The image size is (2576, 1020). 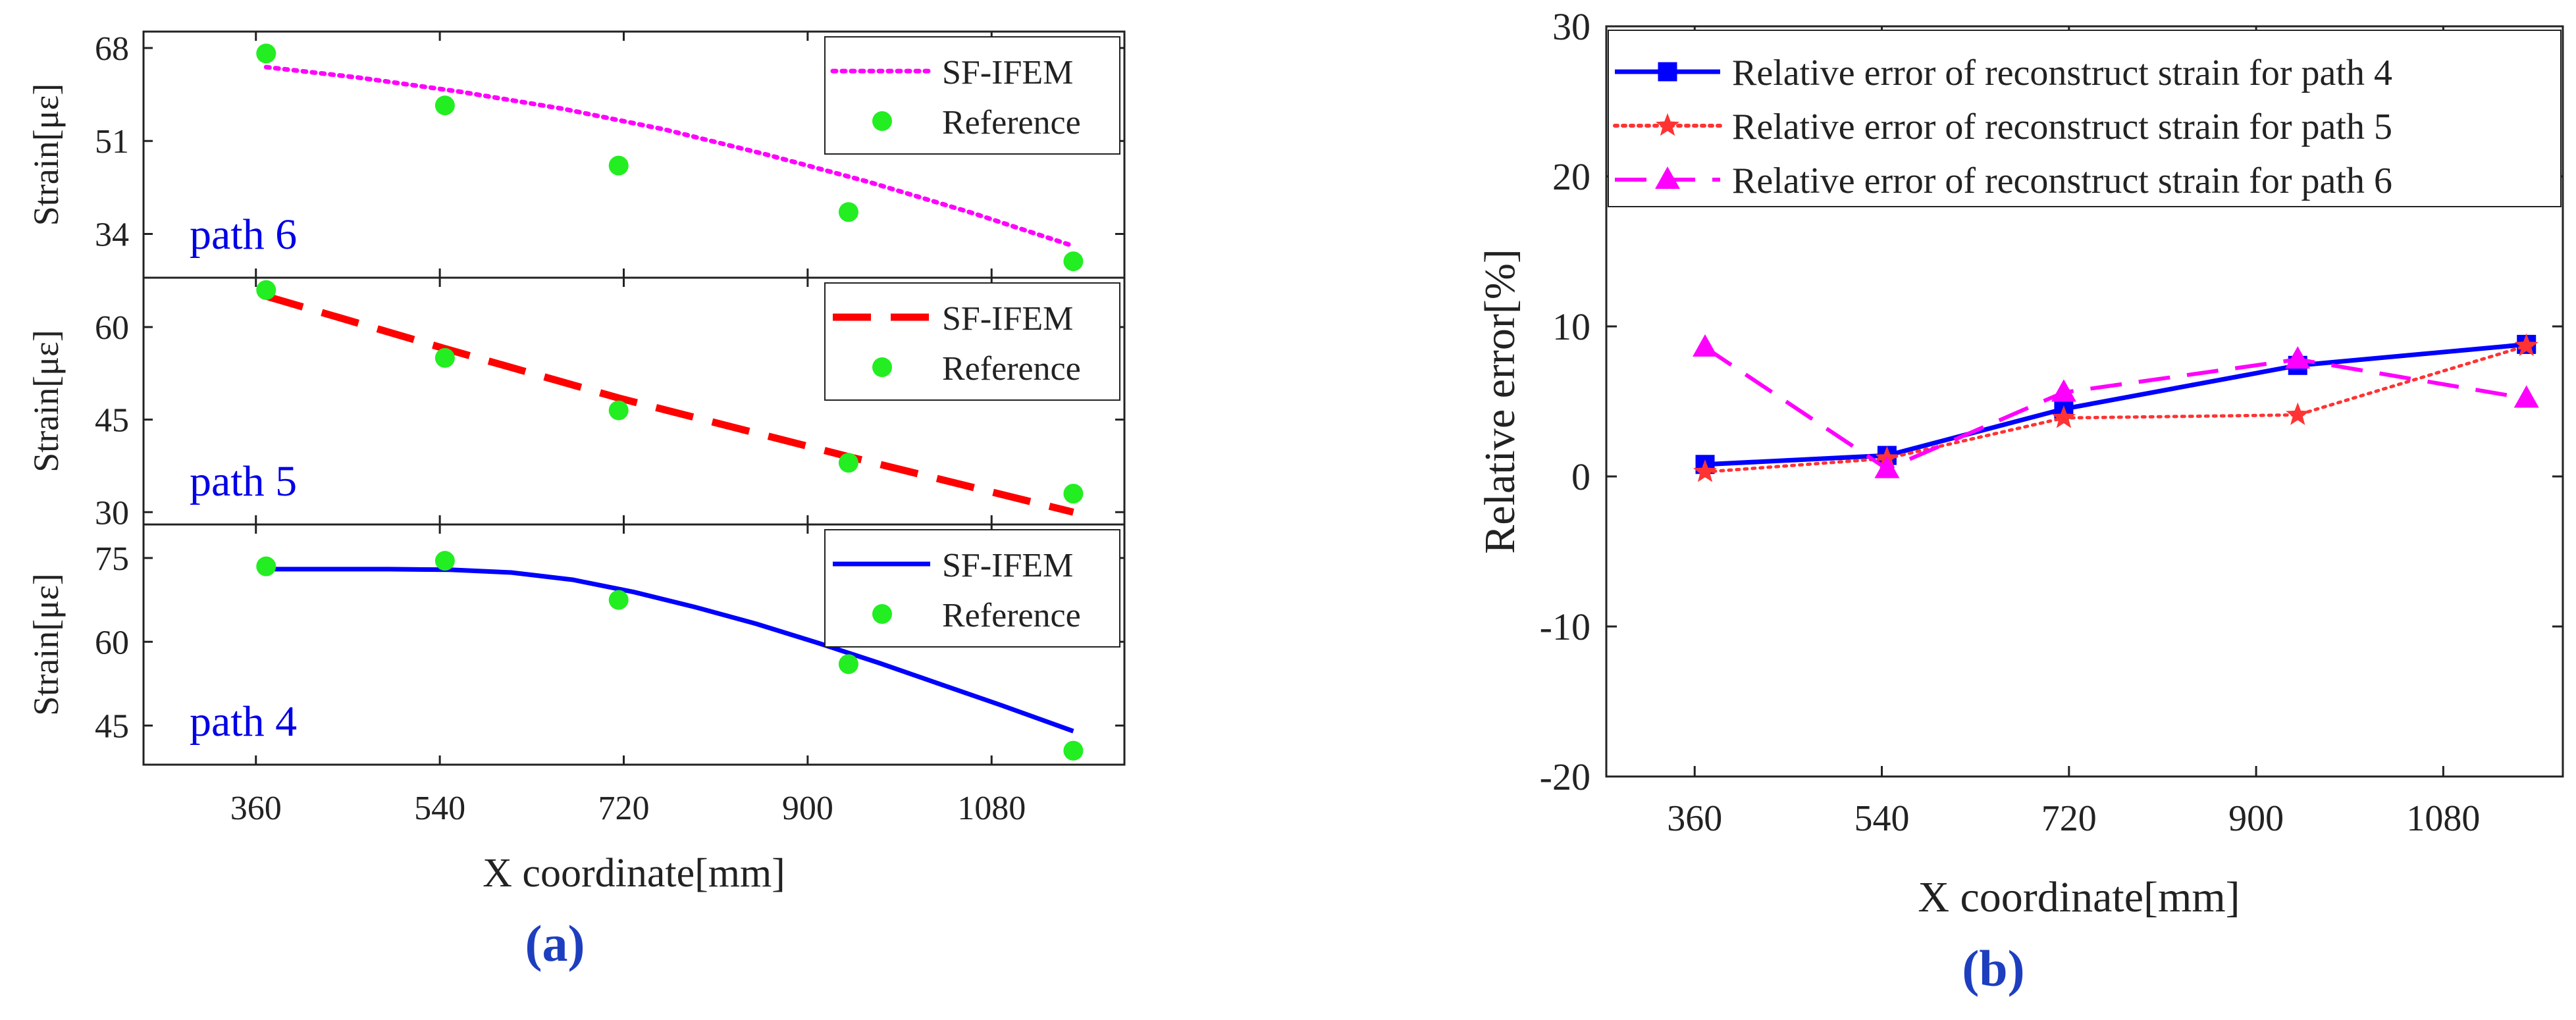 I want to click on y-axis-label: Relative error[%], so click(x=1500, y=401).